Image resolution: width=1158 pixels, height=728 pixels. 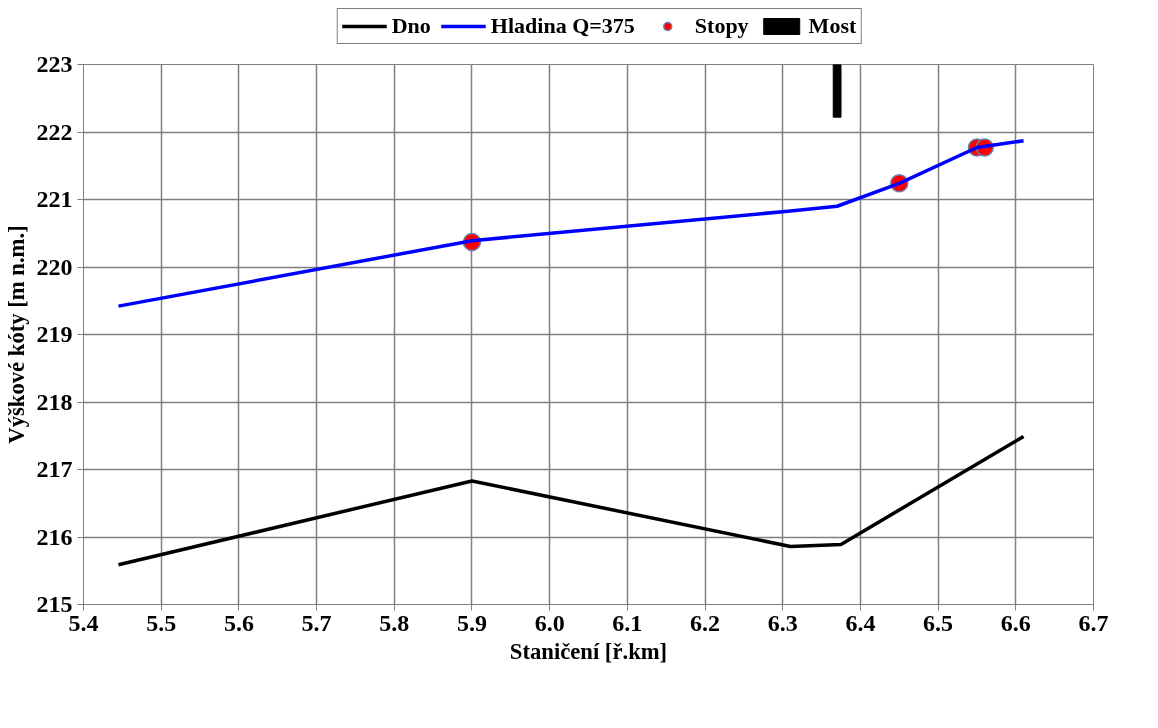 I want to click on x-tick-label: 6.5, so click(x=938, y=622).